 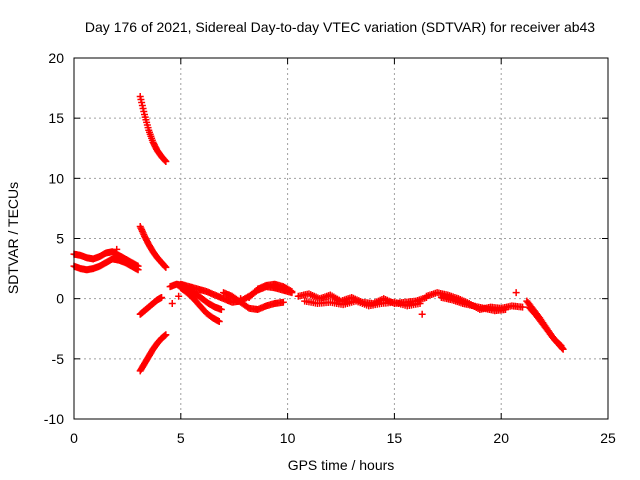 What do you see at coordinates (153, 246) in the screenshot?
I see `series-arc-upper` at bounding box center [153, 246].